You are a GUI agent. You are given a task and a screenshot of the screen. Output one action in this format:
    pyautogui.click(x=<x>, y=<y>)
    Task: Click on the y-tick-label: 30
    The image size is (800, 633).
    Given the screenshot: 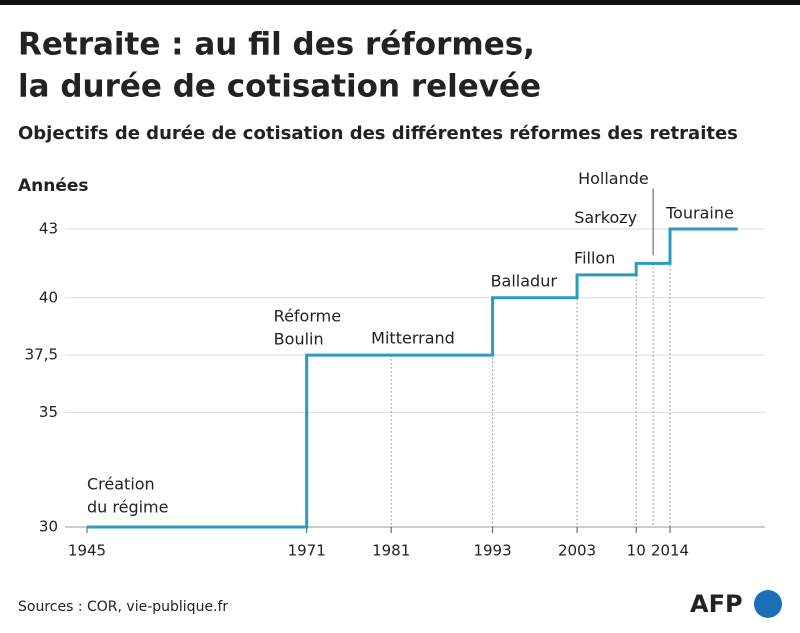 What is the action you would take?
    pyautogui.click(x=48, y=527)
    